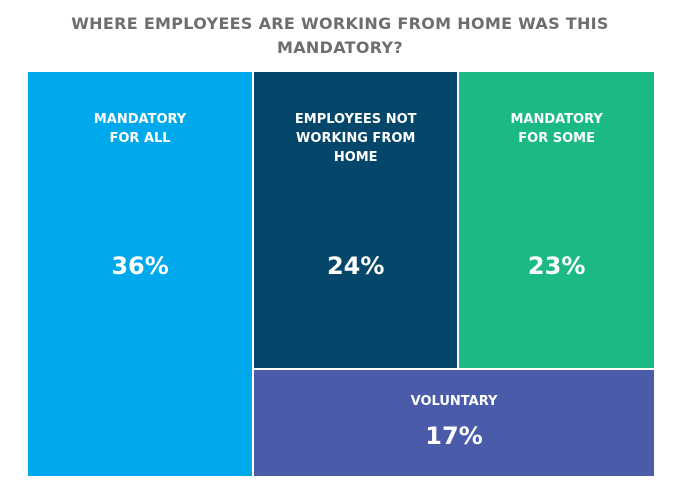 Image resolution: width=680 pixels, height=497 pixels. What do you see at coordinates (556, 266) in the screenshot?
I see `tile-value: 23%` at bounding box center [556, 266].